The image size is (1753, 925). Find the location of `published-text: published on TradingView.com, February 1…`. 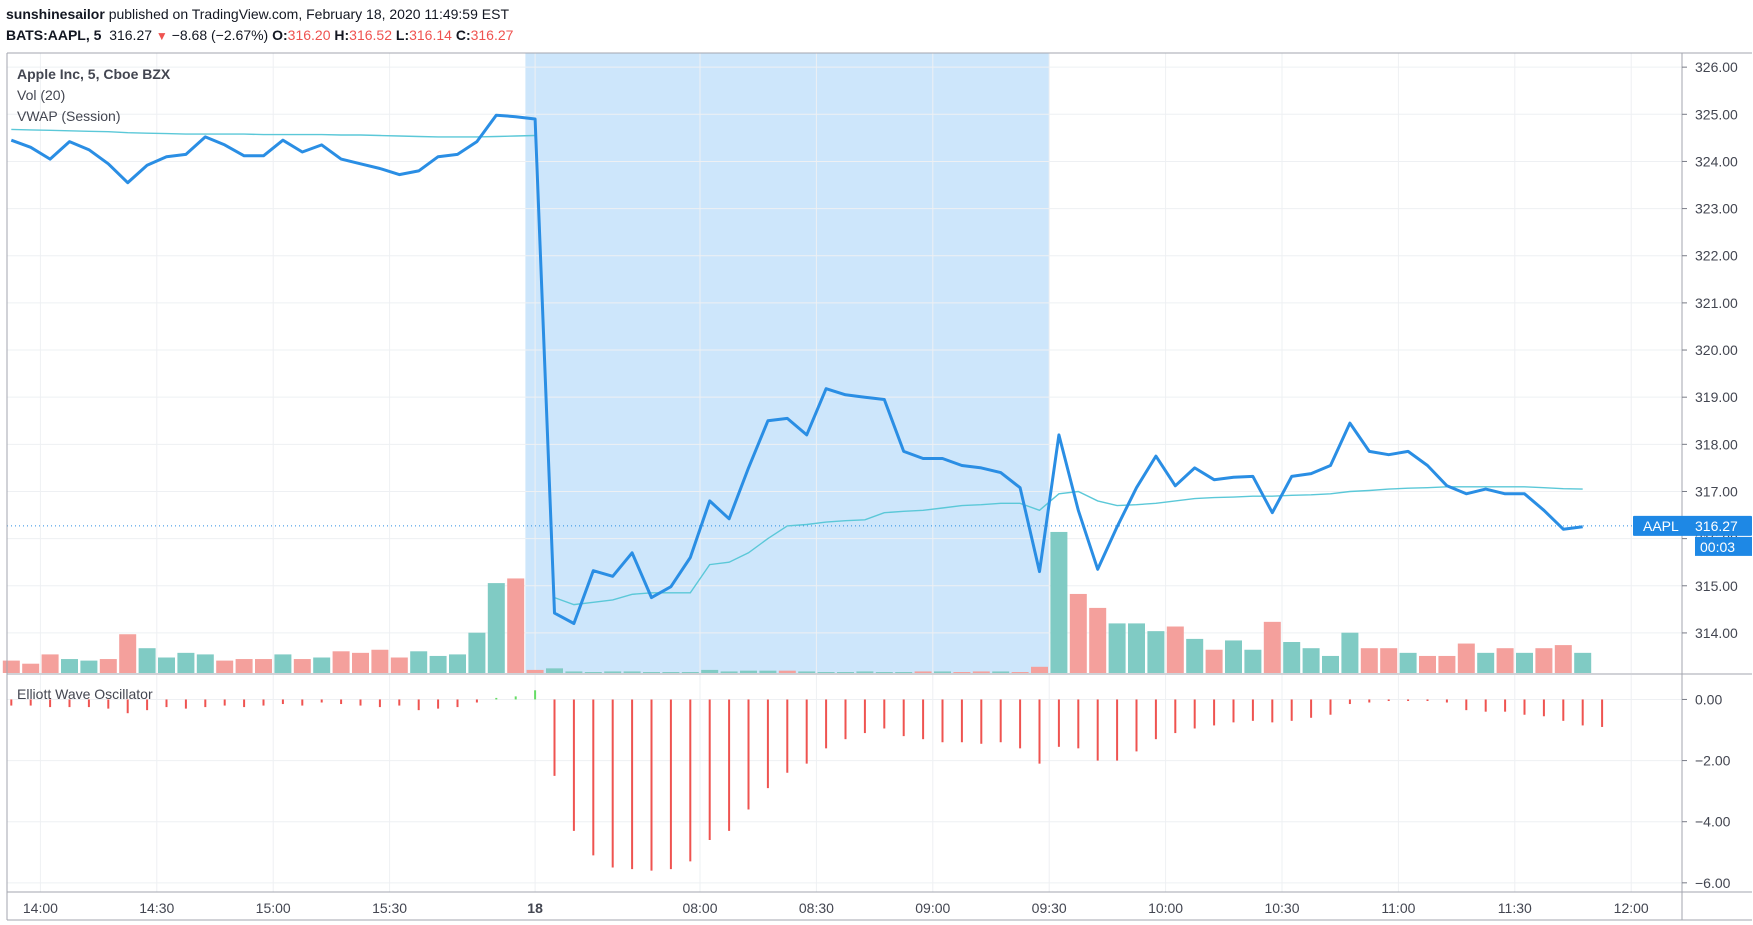

published-text: published on TradingView.com, February 1… is located at coordinates (308, 14).